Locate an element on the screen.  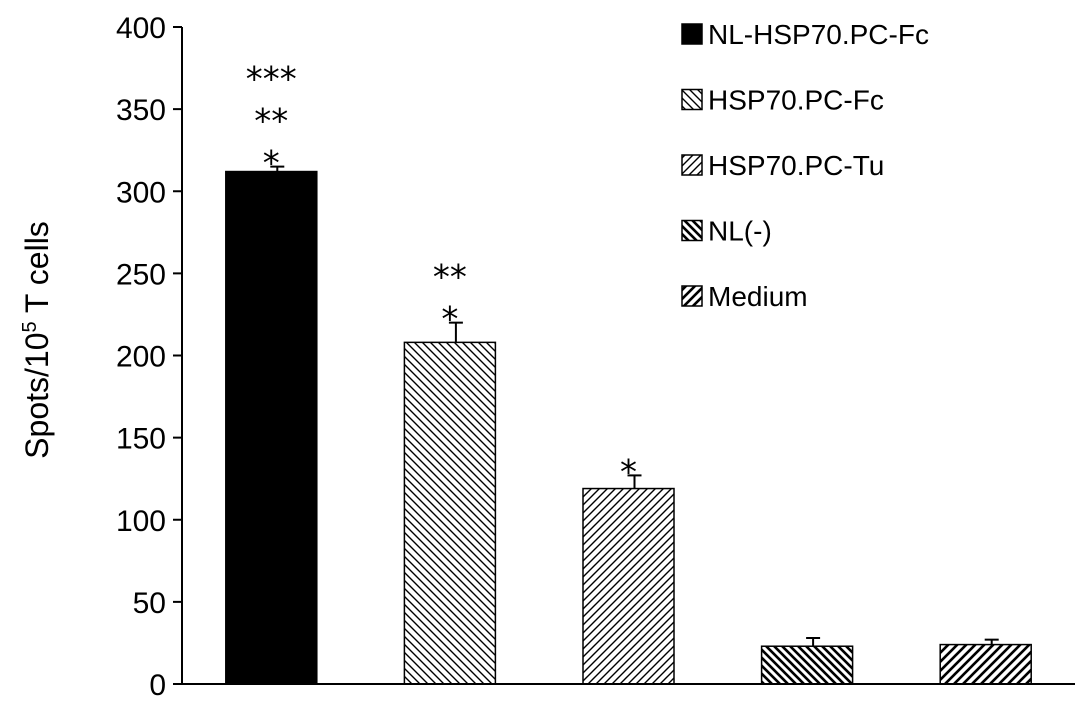
y-tick-label-300: 300 is located at coordinates (141, 192).